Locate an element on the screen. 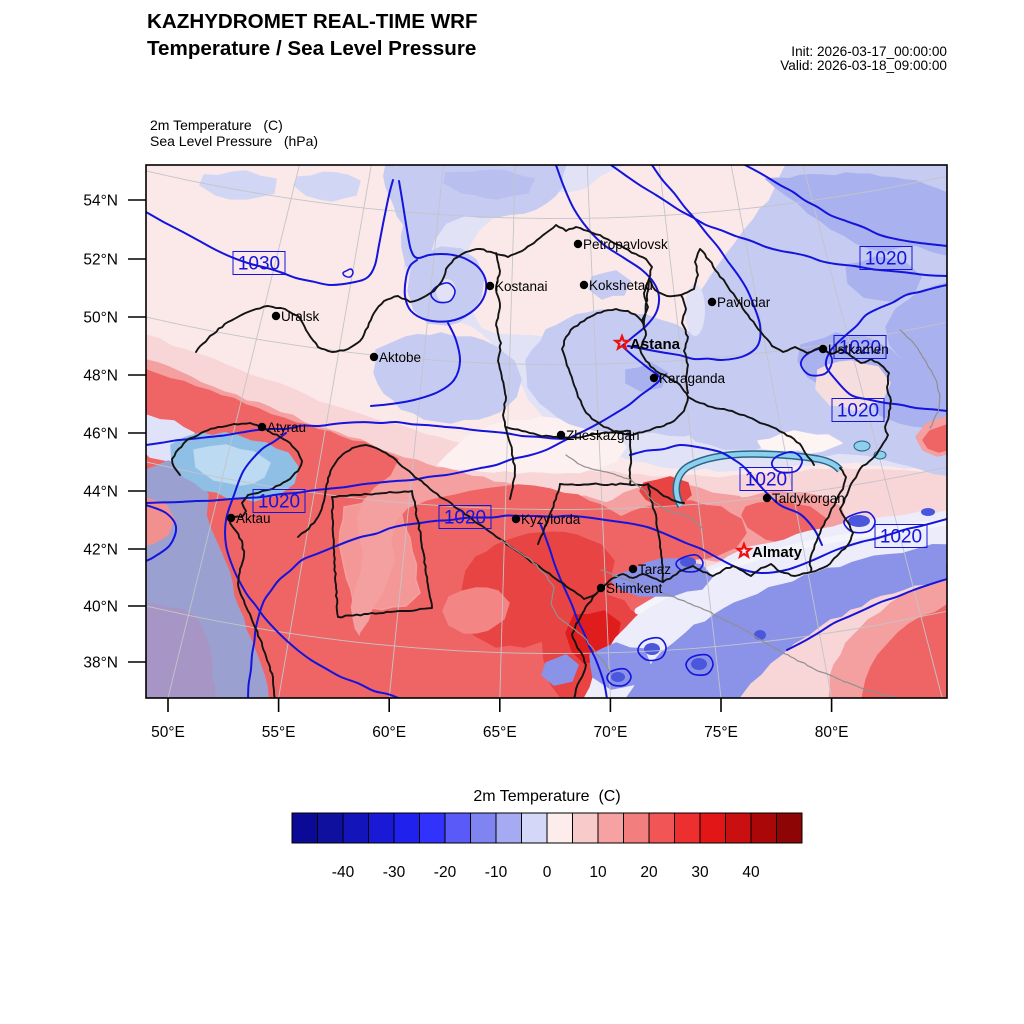 The height and width of the screenshot is (1024, 1024). svg-text: 65°E is located at coordinates (500, 732).